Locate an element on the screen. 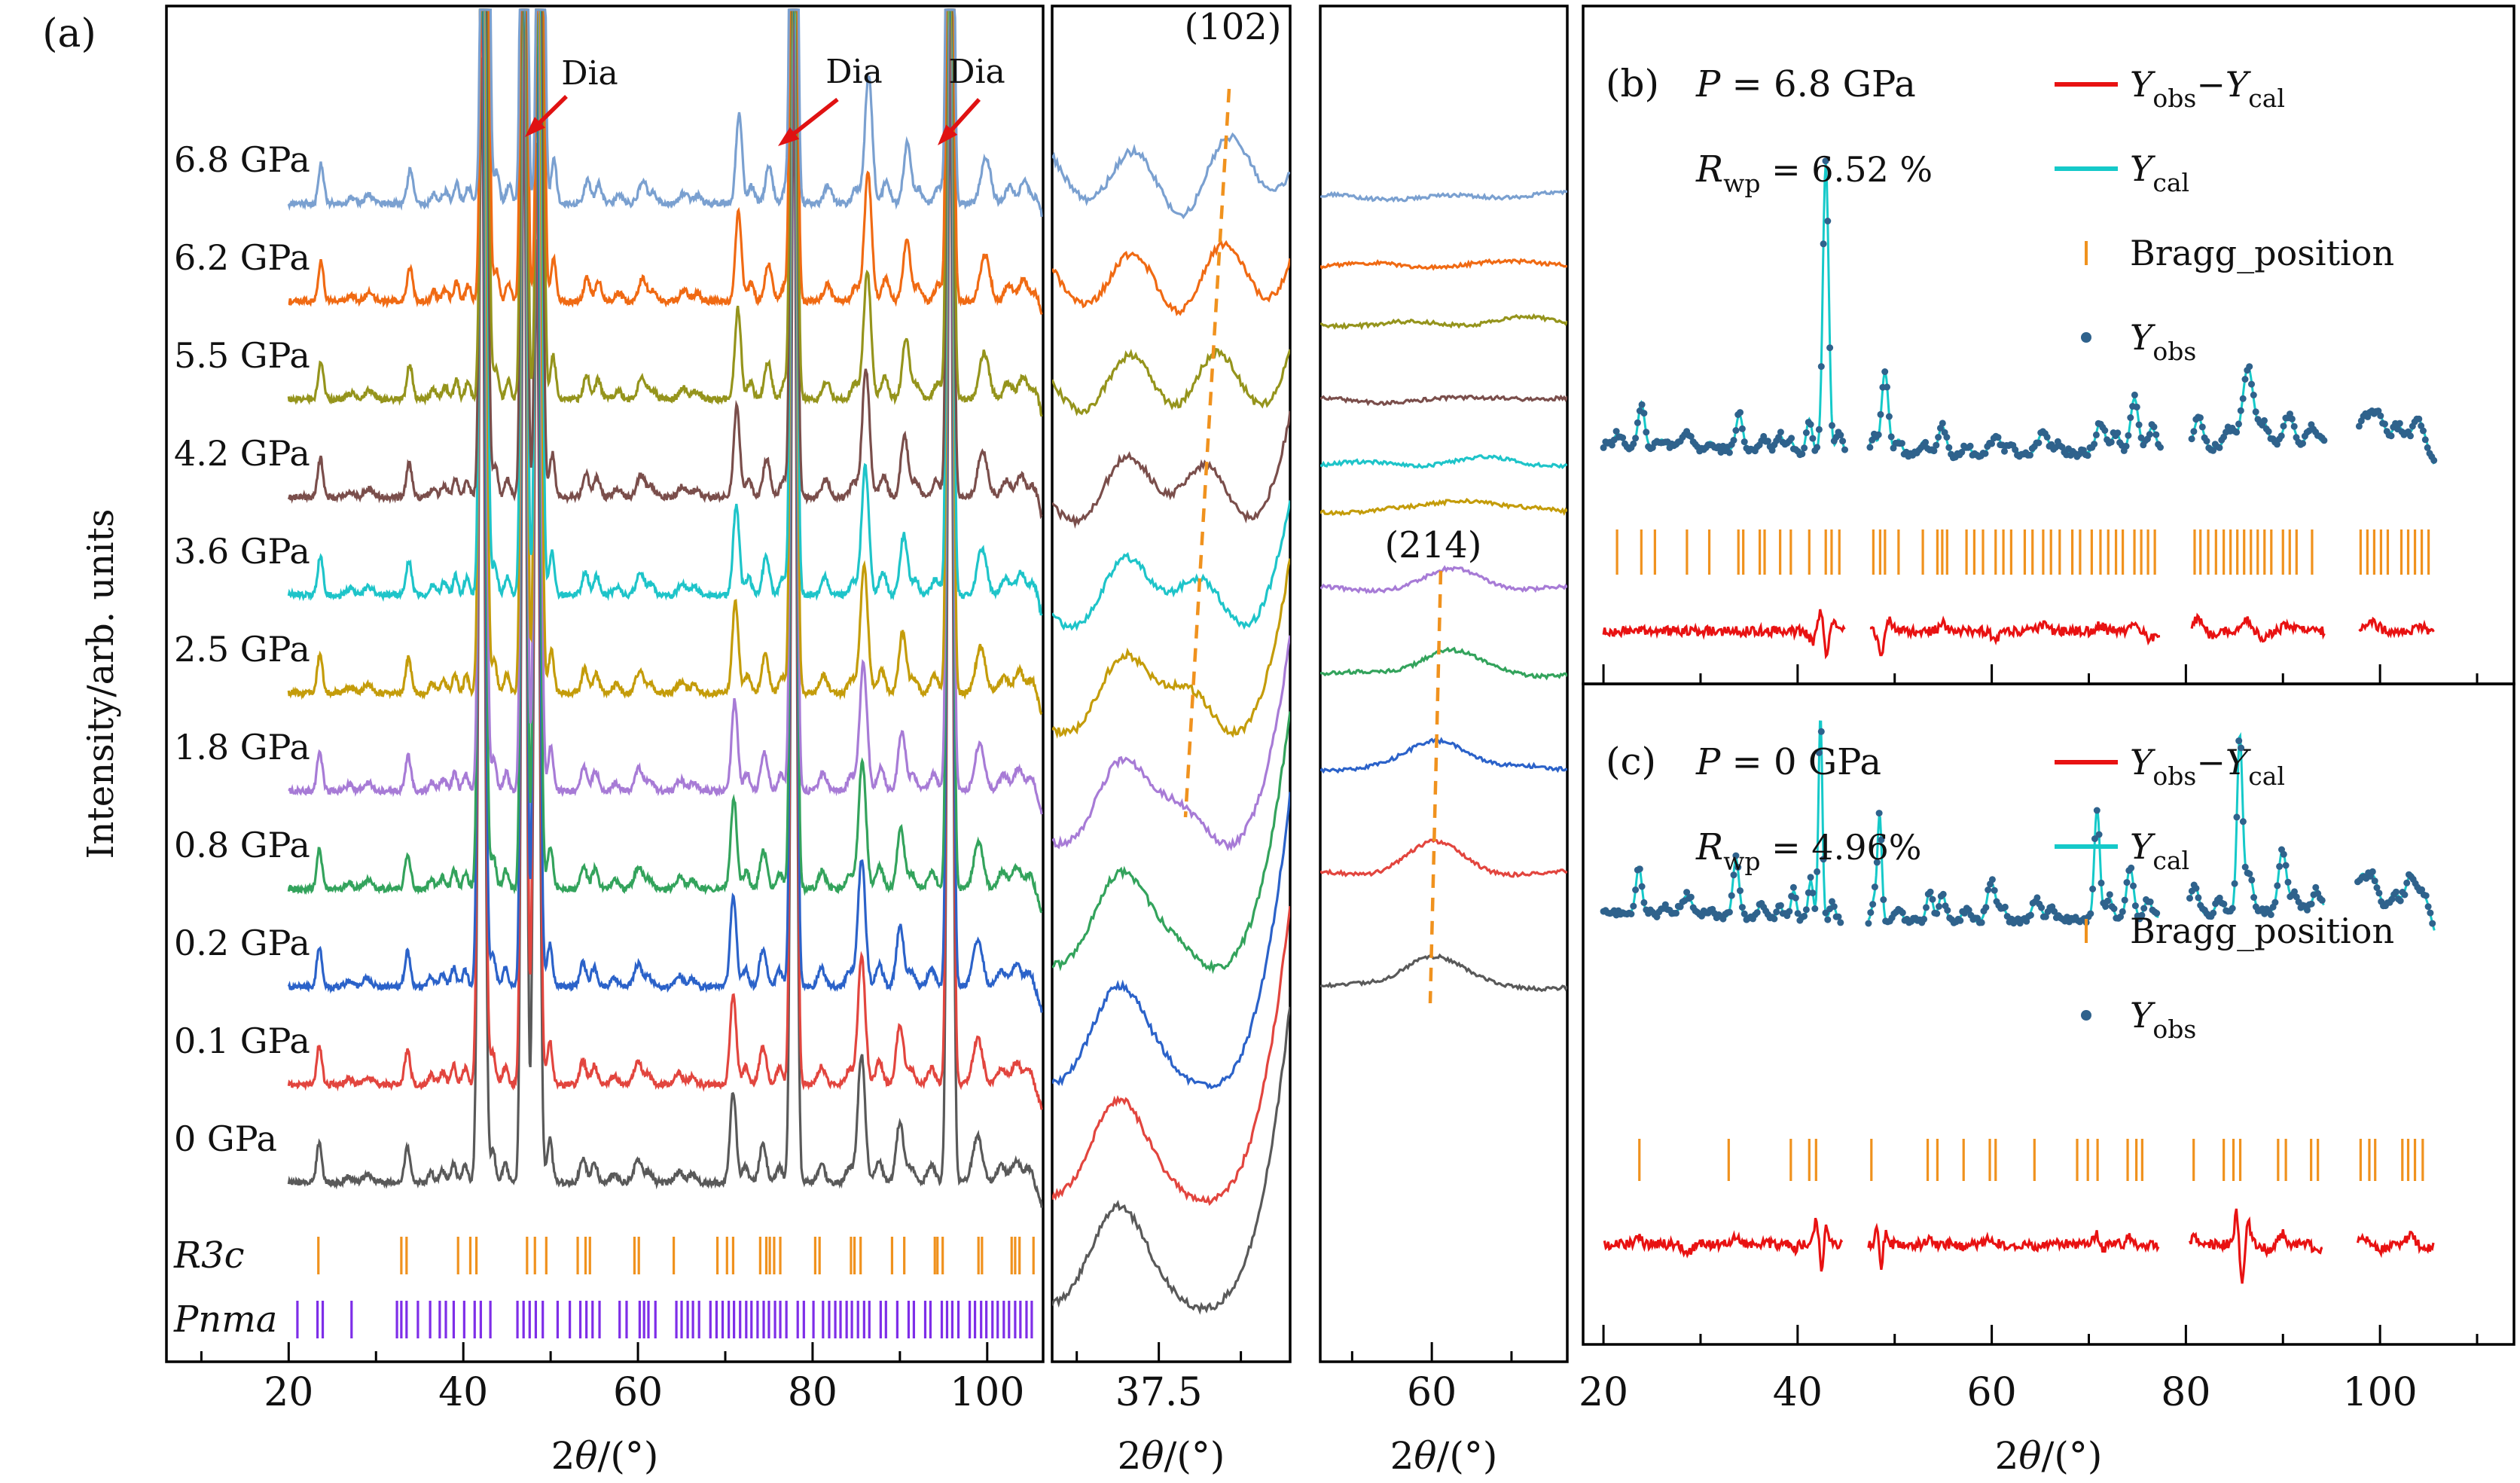 The image size is (2520, 1483). panel-panel_zoom_102-series is located at coordinates (1171, 723).